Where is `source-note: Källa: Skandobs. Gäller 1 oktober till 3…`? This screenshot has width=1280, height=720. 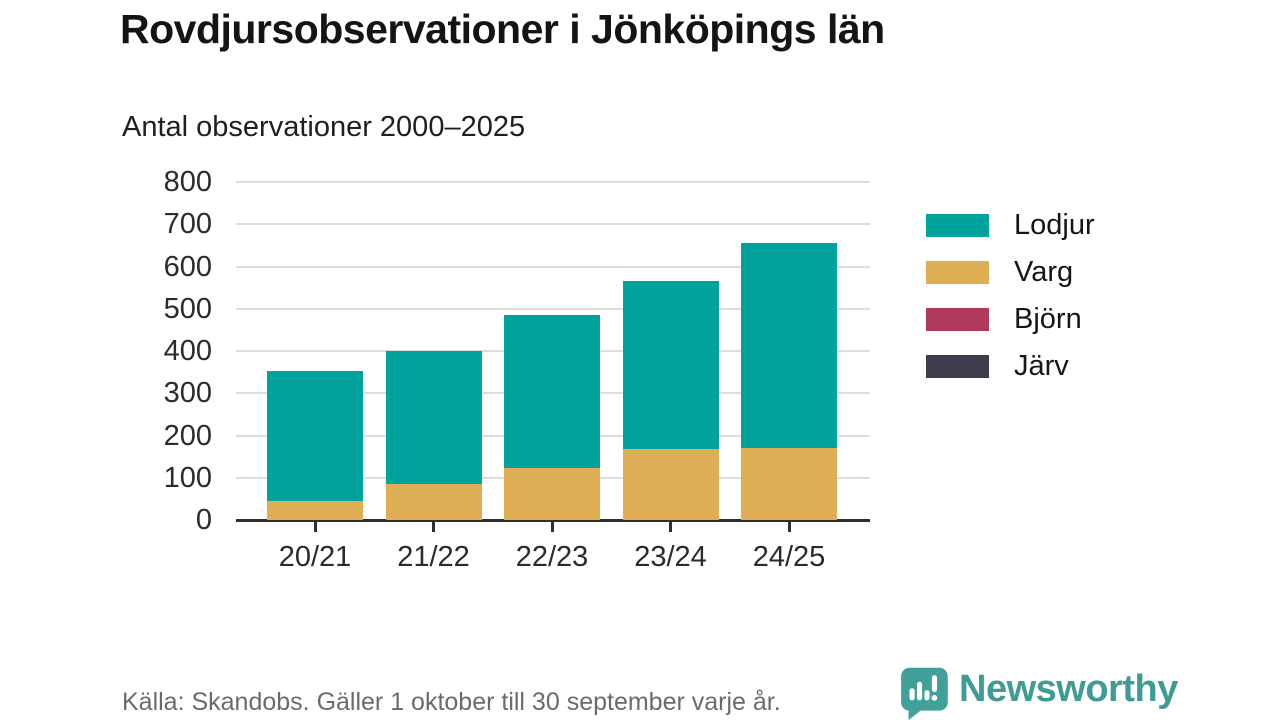
source-note: Källa: Skandobs. Gäller 1 oktober till 3… is located at coordinates (451, 702).